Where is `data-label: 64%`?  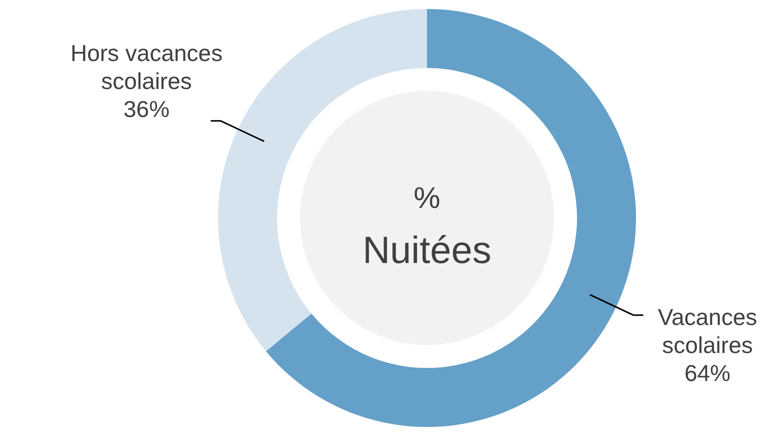 data-label: 64% is located at coordinates (707, 373).